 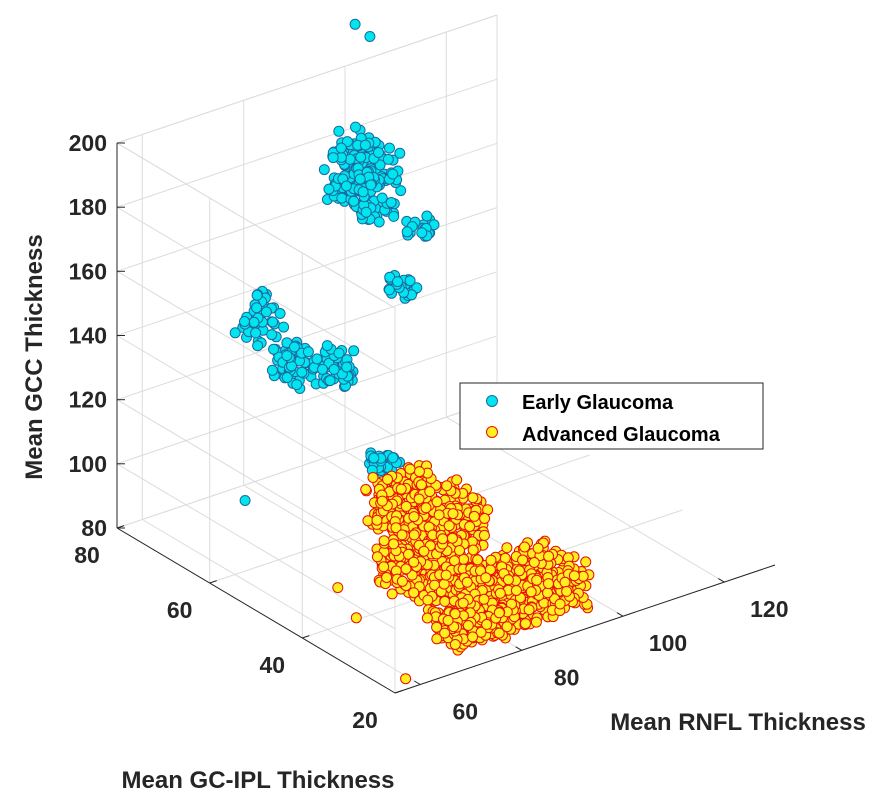 I want to click on y-tick-label: 80, so click(x=87, y=555).